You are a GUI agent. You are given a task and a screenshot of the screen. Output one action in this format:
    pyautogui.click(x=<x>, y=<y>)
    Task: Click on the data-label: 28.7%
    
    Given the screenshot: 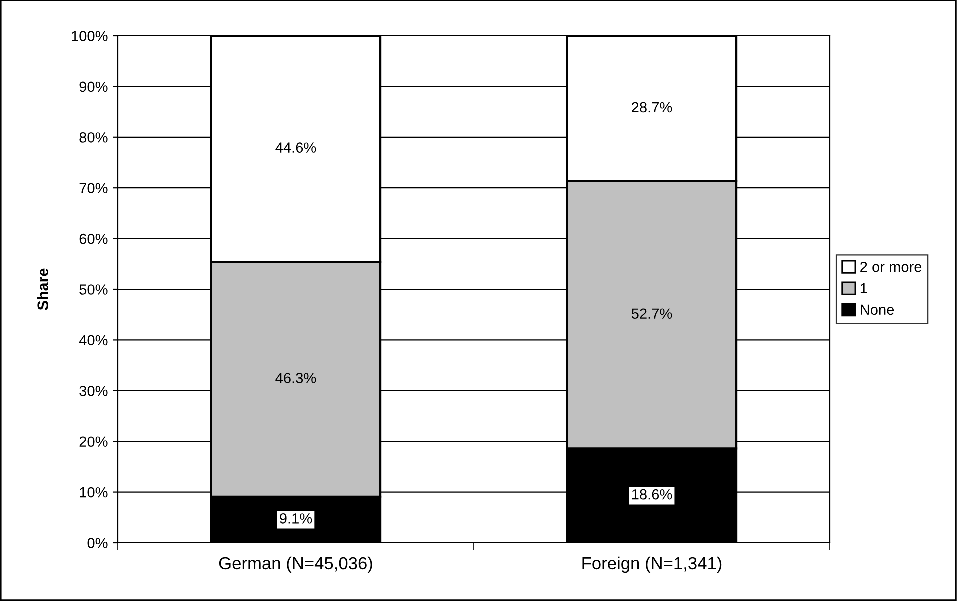 What is the action you would take?
    pyautogui.click(x=652, y=107)
    